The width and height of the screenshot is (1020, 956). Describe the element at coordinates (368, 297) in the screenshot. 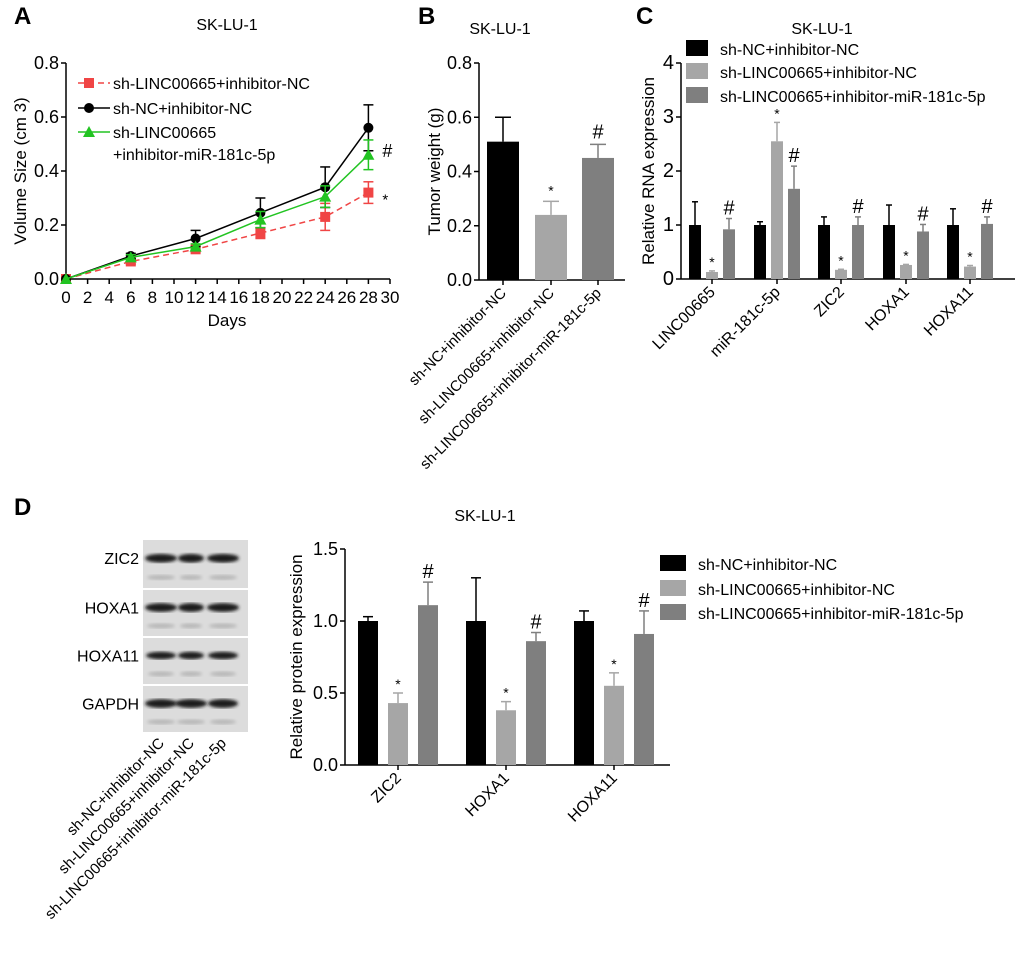

I see `x-tick-label: 28` at that location.